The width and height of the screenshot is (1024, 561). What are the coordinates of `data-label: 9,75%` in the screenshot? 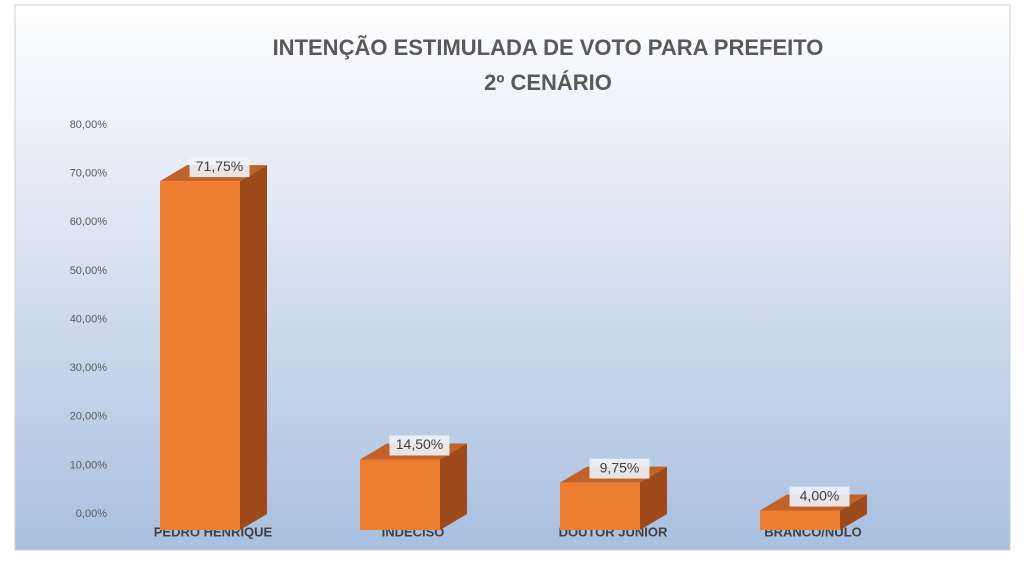 It's located at (620, 467).